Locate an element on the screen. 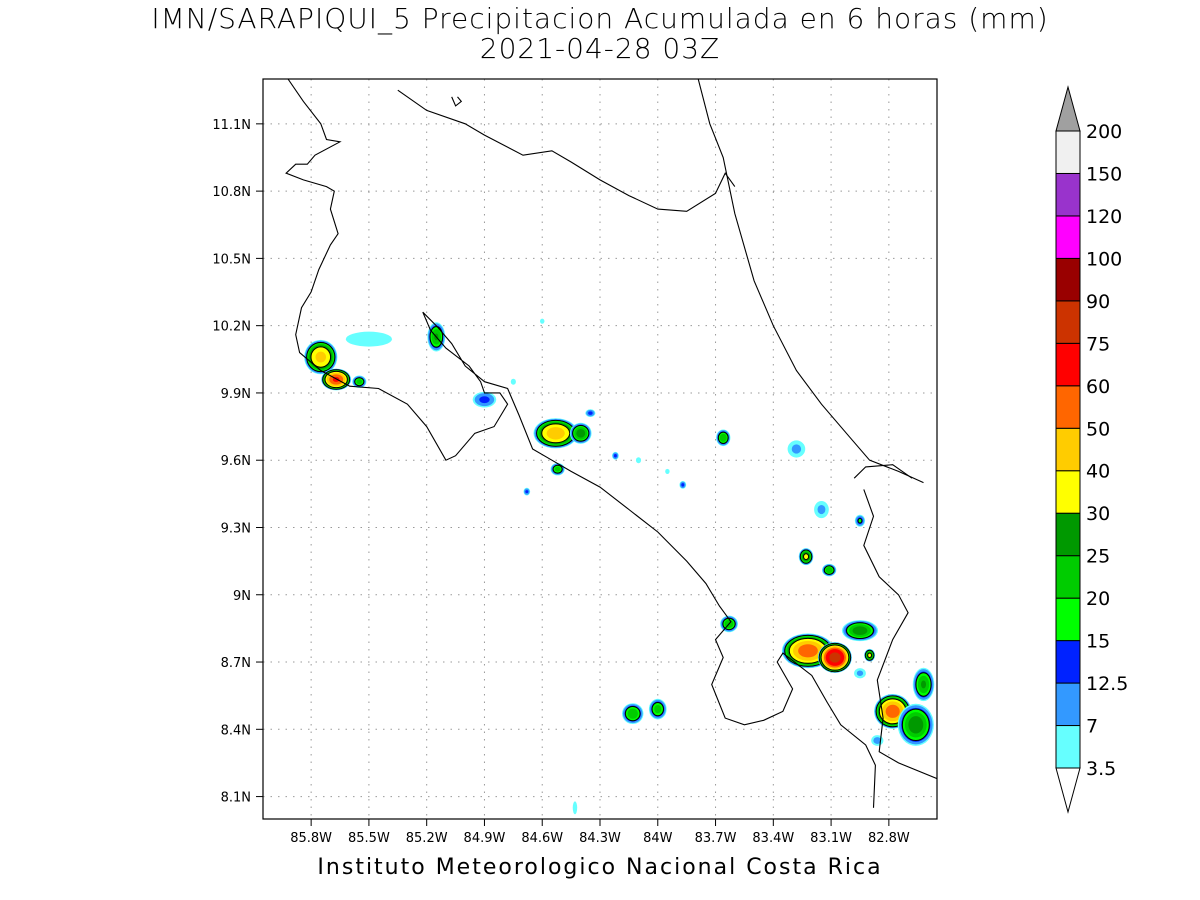  colorbar-label: 7 is located at coordinates (1092, 727).